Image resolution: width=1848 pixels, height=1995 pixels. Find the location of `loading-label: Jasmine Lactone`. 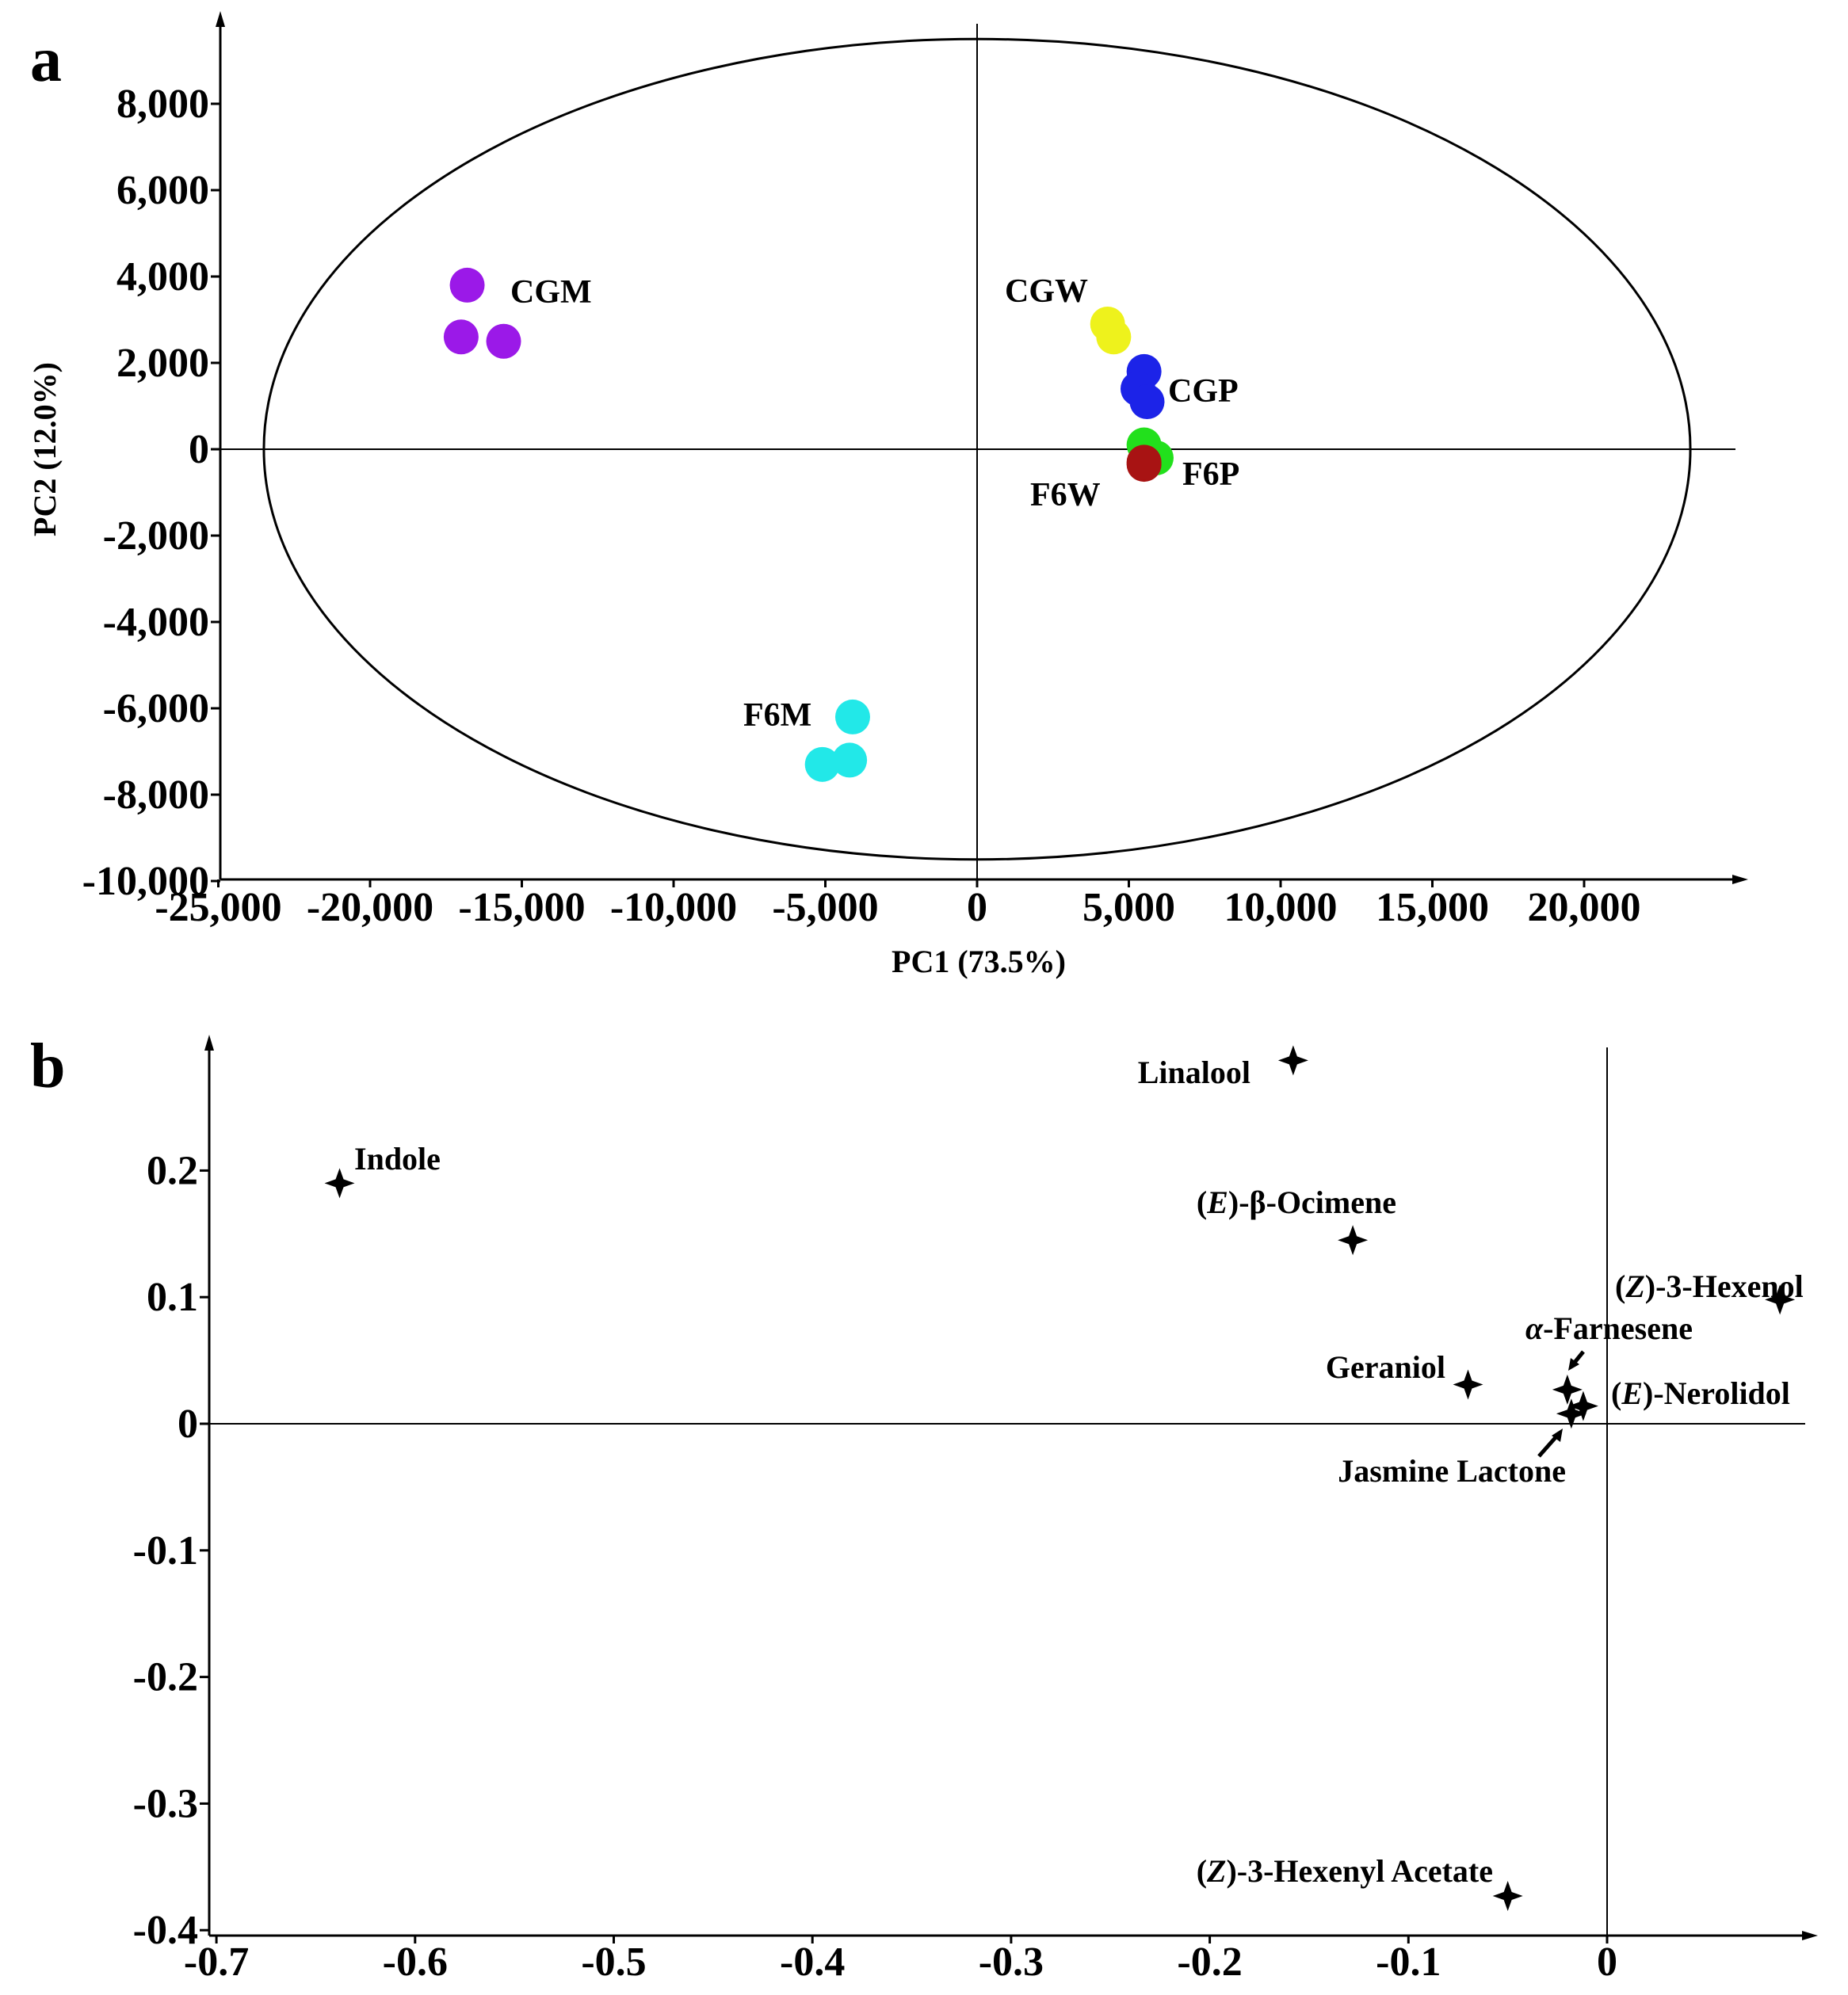

loading-label: Jasmine Lactone is located at coordinates (1452, 1471).